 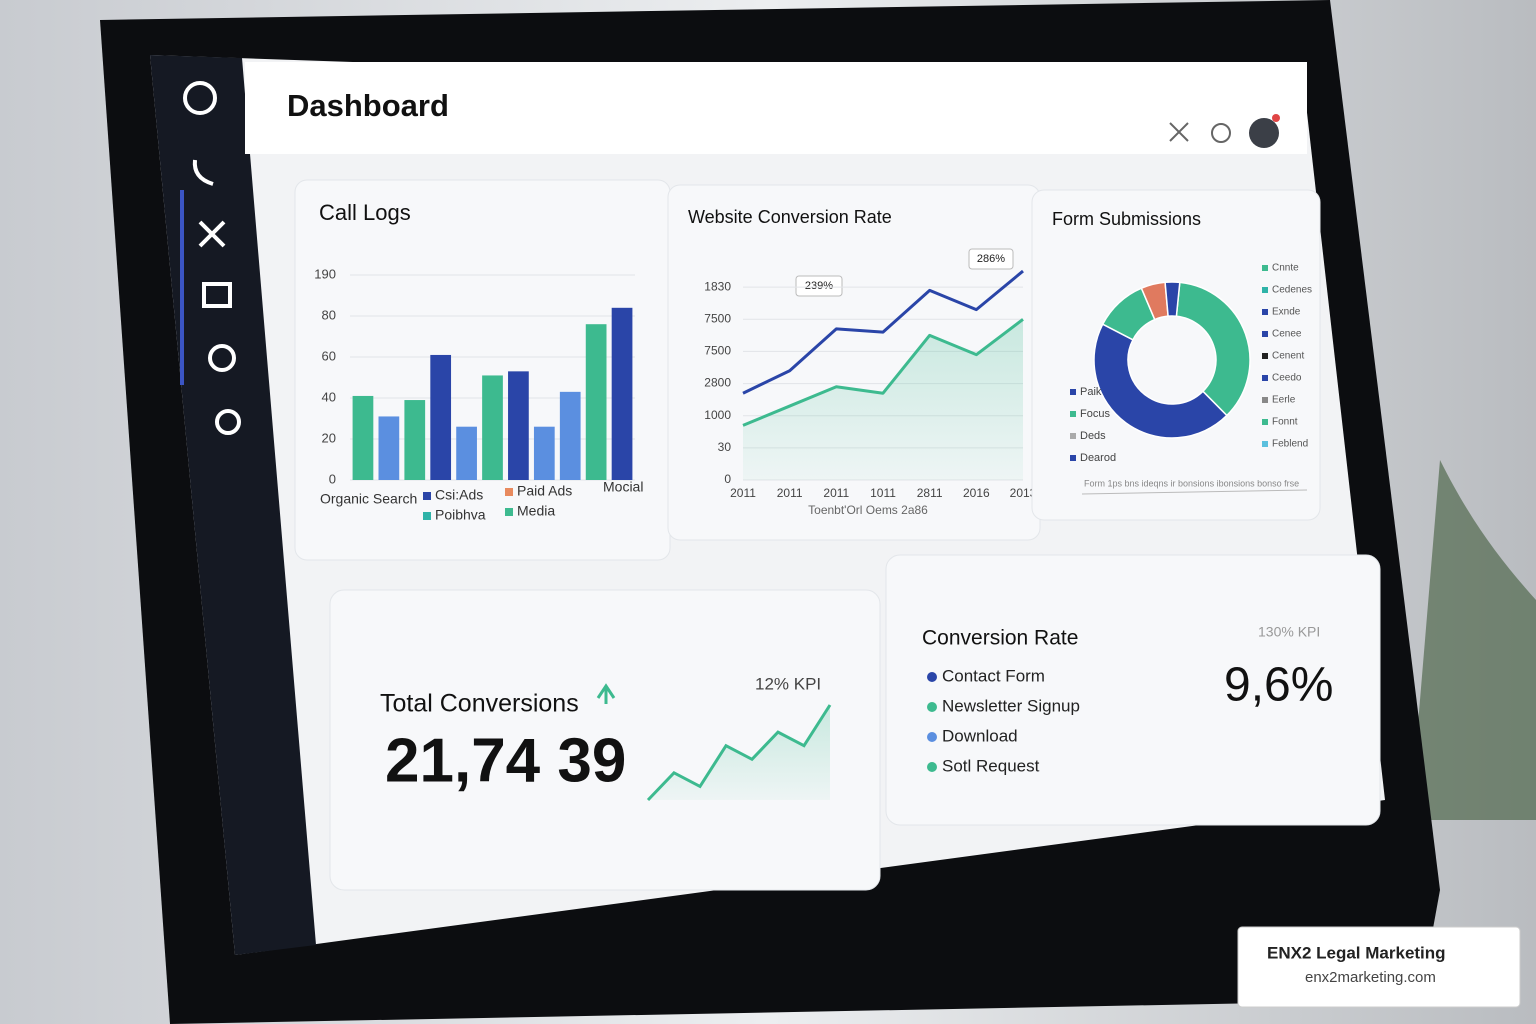 What do you see at coordinates (1179, 132) in the screenshot?
I see `settings-icon` at bounding box center [1179, 132].